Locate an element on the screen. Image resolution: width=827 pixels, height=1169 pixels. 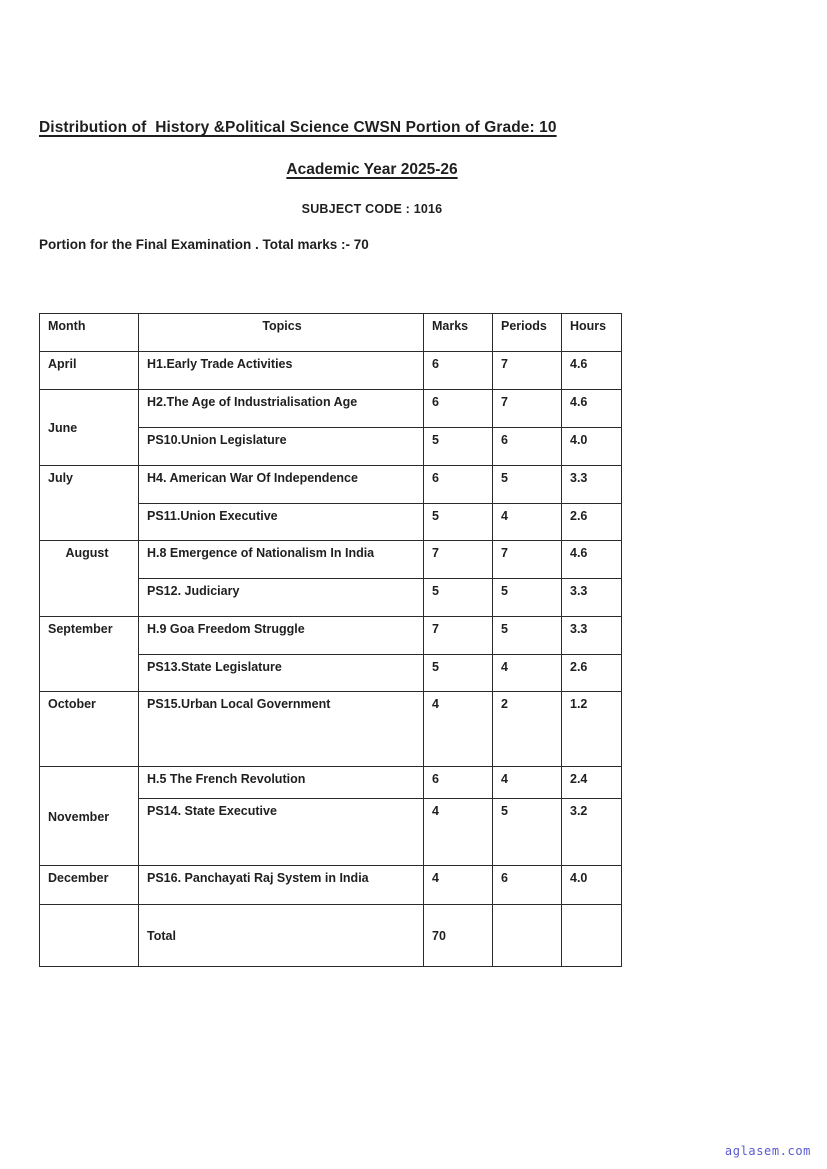
month-cell: October is located at coordinates (89, 729).